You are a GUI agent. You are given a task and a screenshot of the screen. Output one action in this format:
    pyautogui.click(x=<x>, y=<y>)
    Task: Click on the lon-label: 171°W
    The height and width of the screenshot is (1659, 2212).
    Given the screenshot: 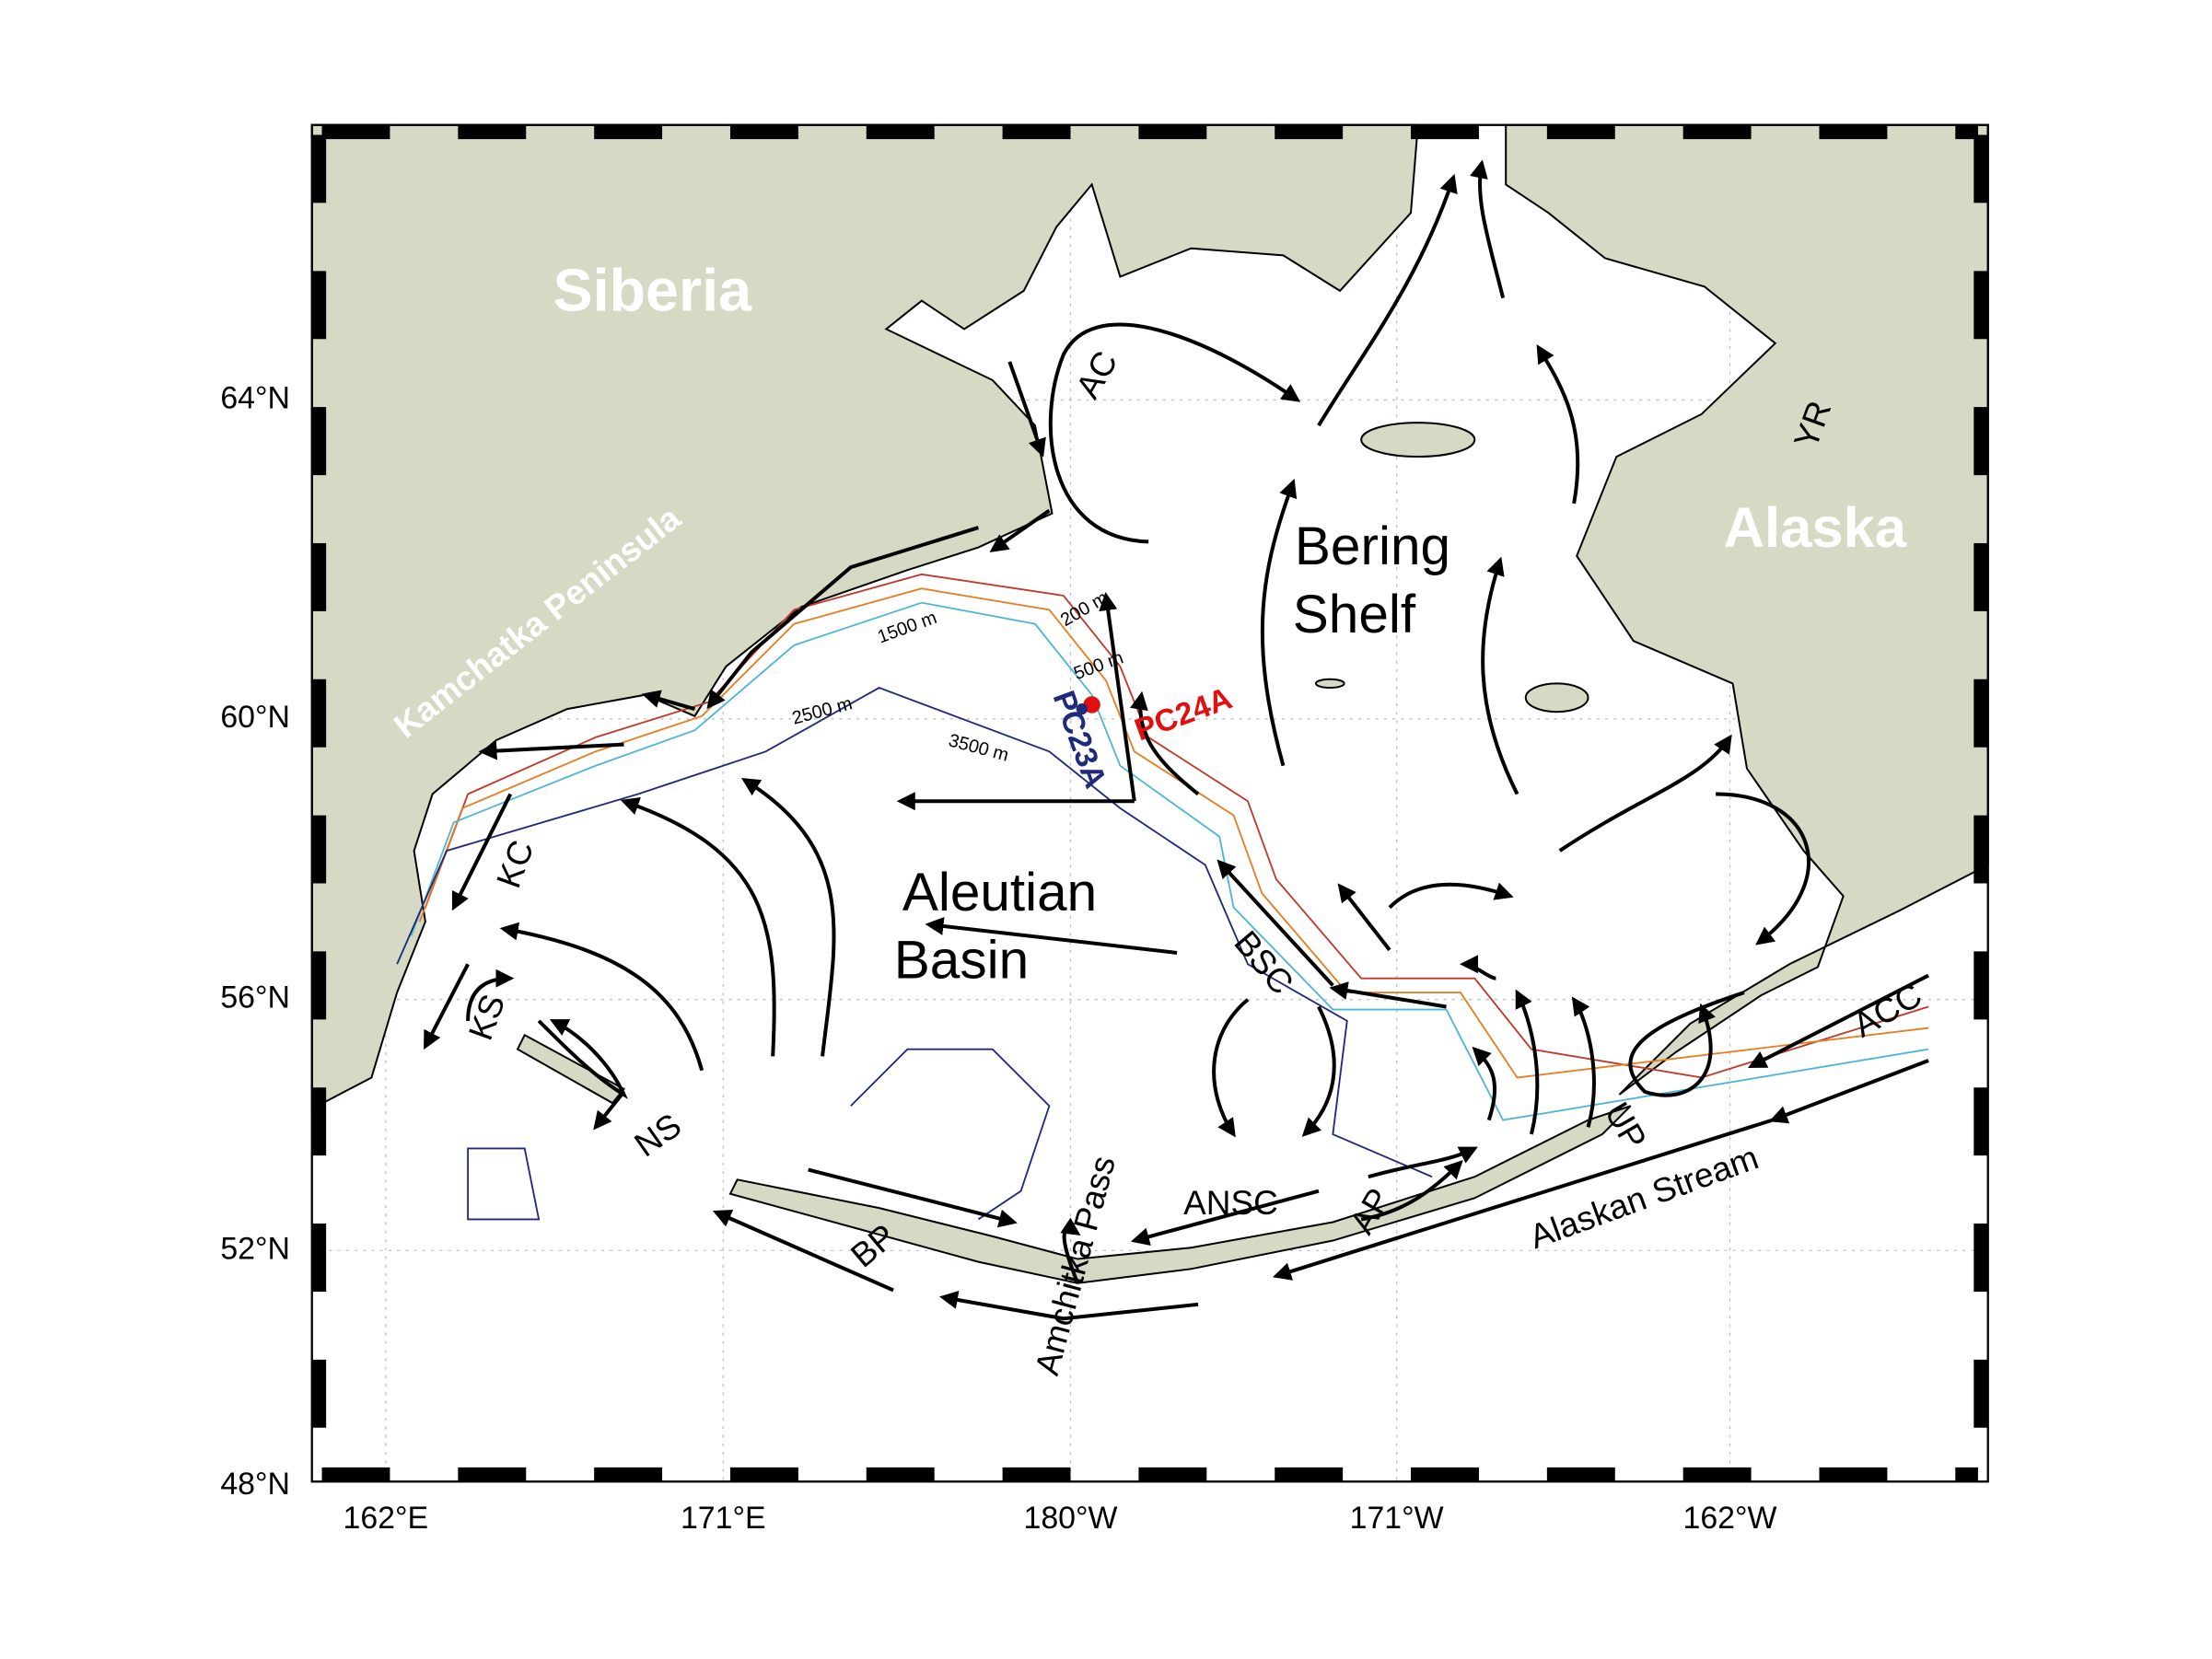 What is the action you would take?
    pyautogui.click(x=1397, y=1518)
    